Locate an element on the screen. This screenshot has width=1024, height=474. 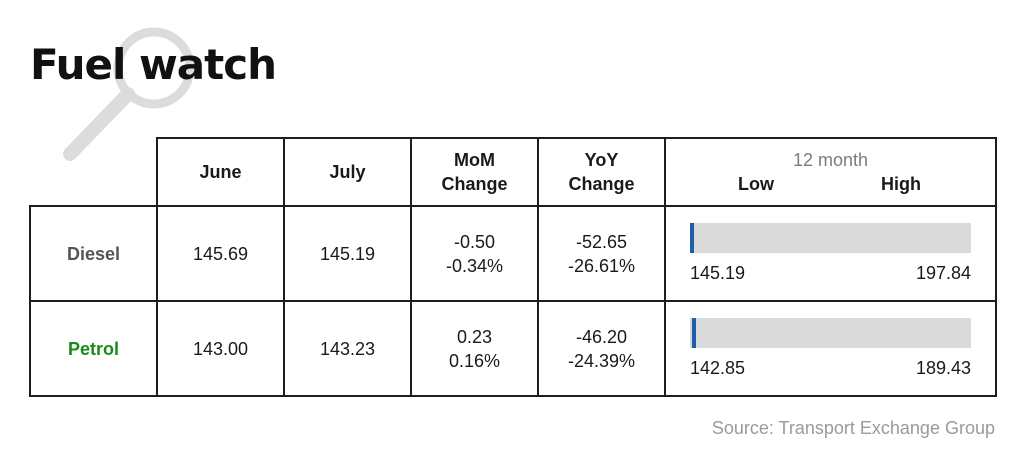
cell-june-diesel: 145.69 is located at coordinates (220, 253).